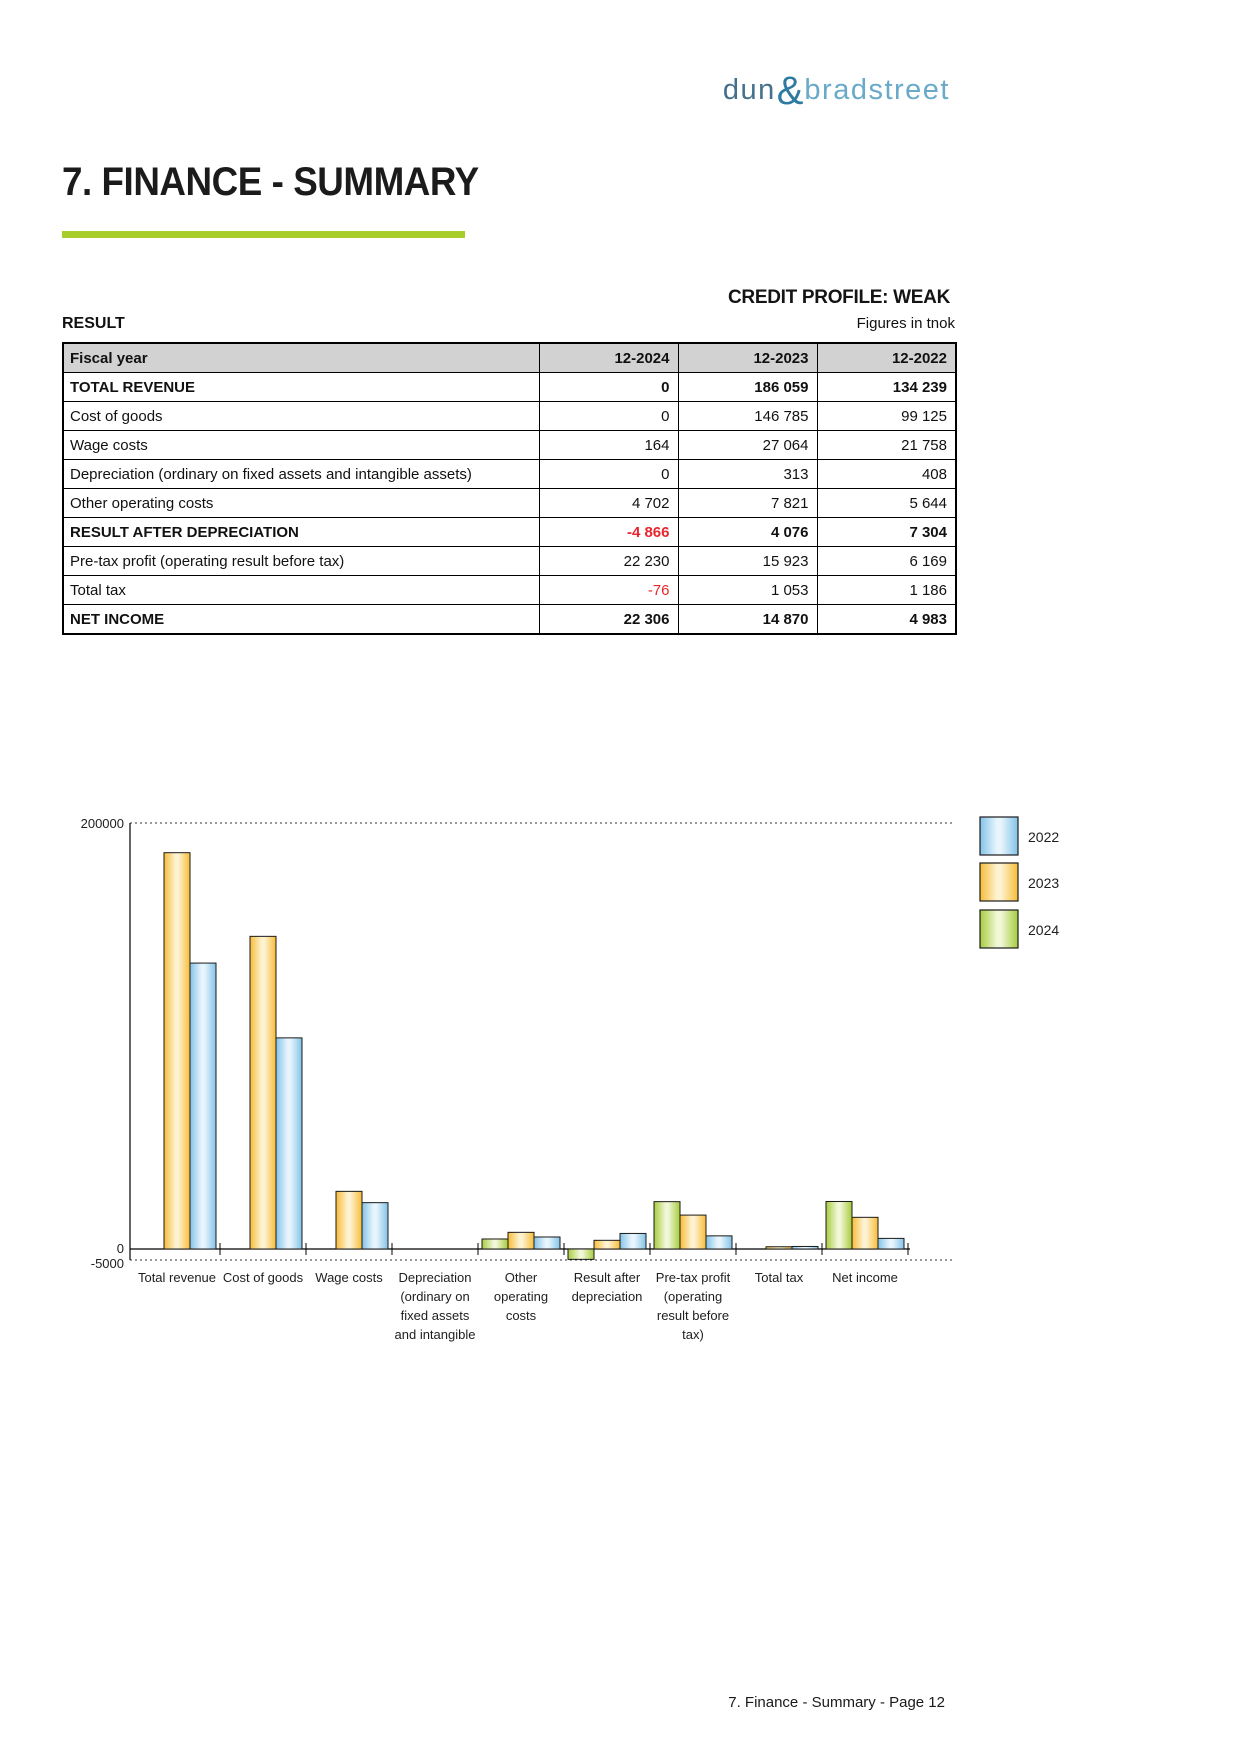 Image resolution: width=1241 pixels, height=1754 pixels. Describe the element at coordinates (93, 323) in the screenshot. I see `section-label: RESULT` at that location.